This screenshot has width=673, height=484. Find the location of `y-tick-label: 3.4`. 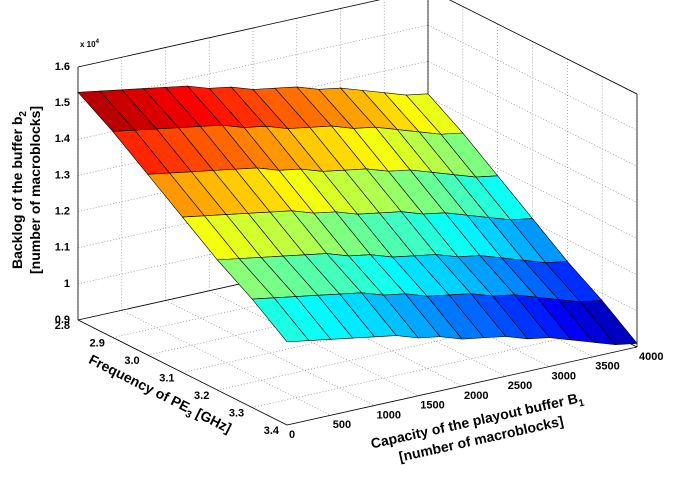

y-tick-label: 3.4 is located at coordinates (272, 431).